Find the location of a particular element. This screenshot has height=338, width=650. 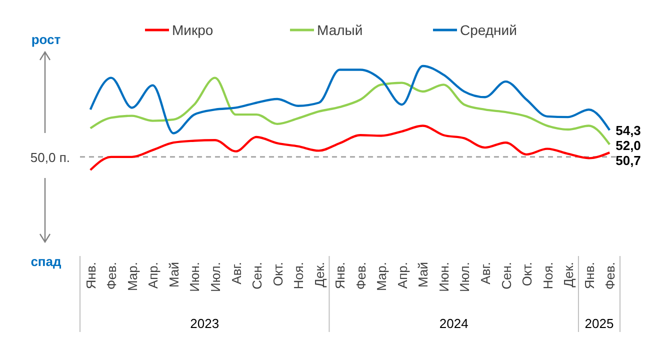

text: спад is located at coordinates (46, 261).